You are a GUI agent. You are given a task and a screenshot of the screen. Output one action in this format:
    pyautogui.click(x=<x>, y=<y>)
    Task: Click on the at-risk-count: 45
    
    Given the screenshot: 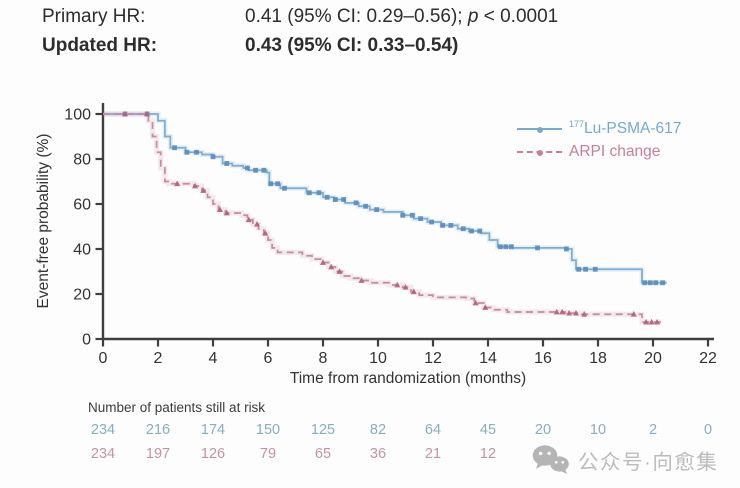 What is the action you would take?
    pyautogui.click(x=488, y=430)
    